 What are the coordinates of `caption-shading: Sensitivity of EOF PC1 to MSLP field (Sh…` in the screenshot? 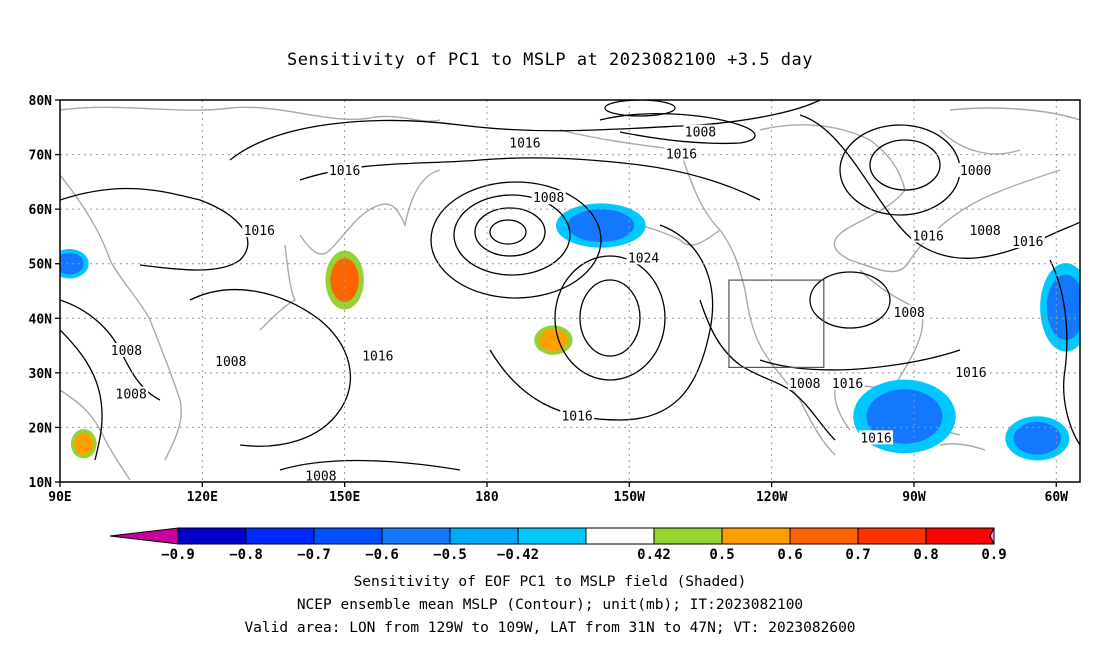 It's located at (550, 582).